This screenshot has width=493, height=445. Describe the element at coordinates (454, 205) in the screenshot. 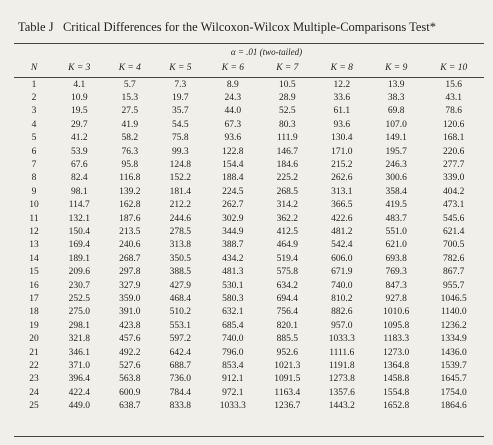

I see `table-cell: 473.1` at that location.